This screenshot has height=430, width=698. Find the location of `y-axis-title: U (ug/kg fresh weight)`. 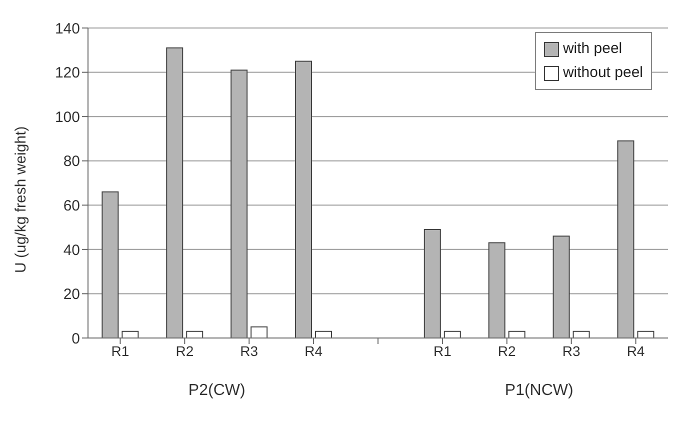

y-axis-title: U (ug/kg fresh weight) is located at coordinates (21, 199).